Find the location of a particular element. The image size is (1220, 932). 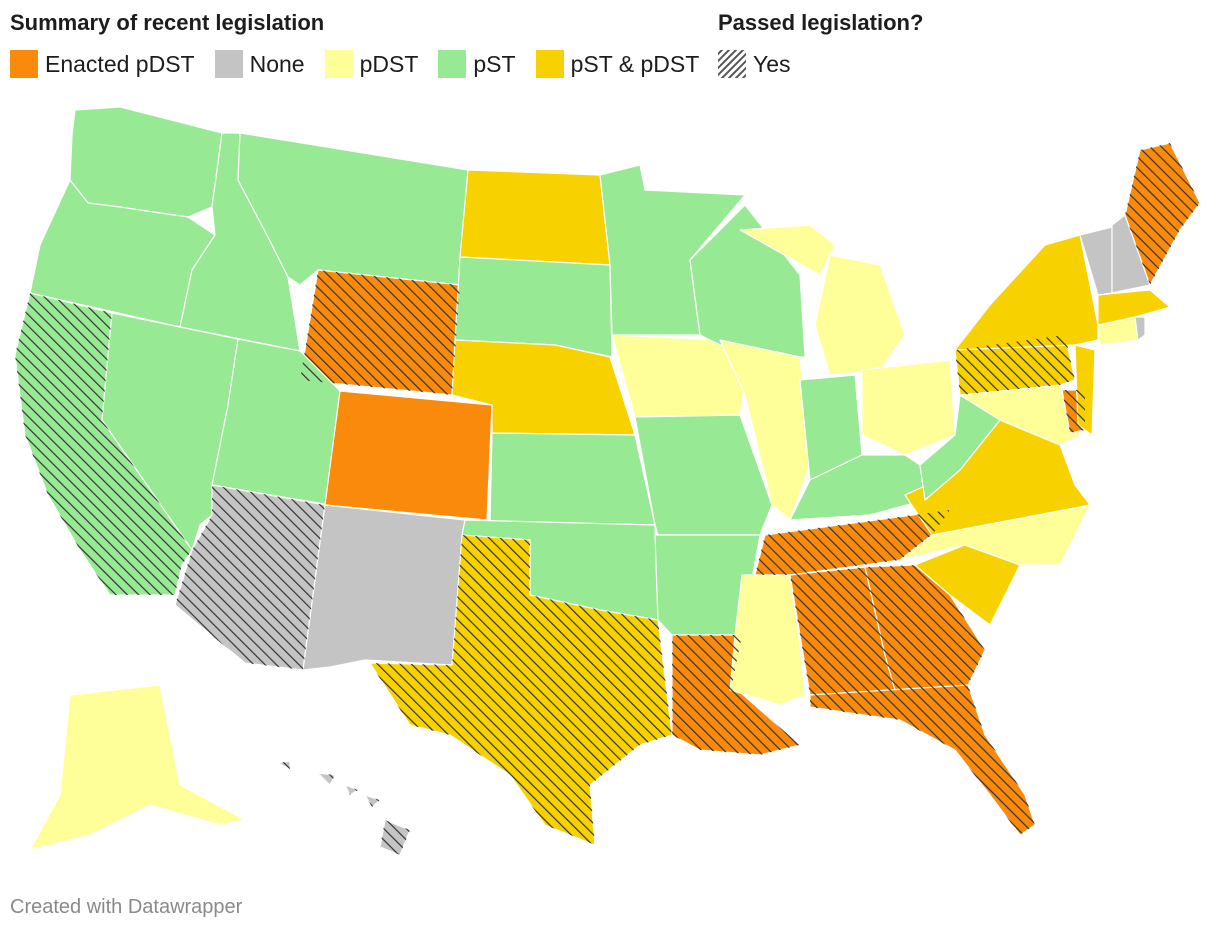

legend-item-both: pST & pDST is located at coordinates (617, 64).